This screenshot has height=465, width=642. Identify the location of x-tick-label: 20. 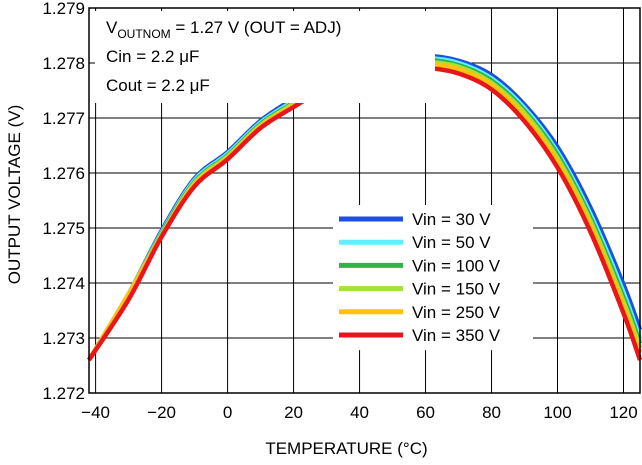
(293, 412).